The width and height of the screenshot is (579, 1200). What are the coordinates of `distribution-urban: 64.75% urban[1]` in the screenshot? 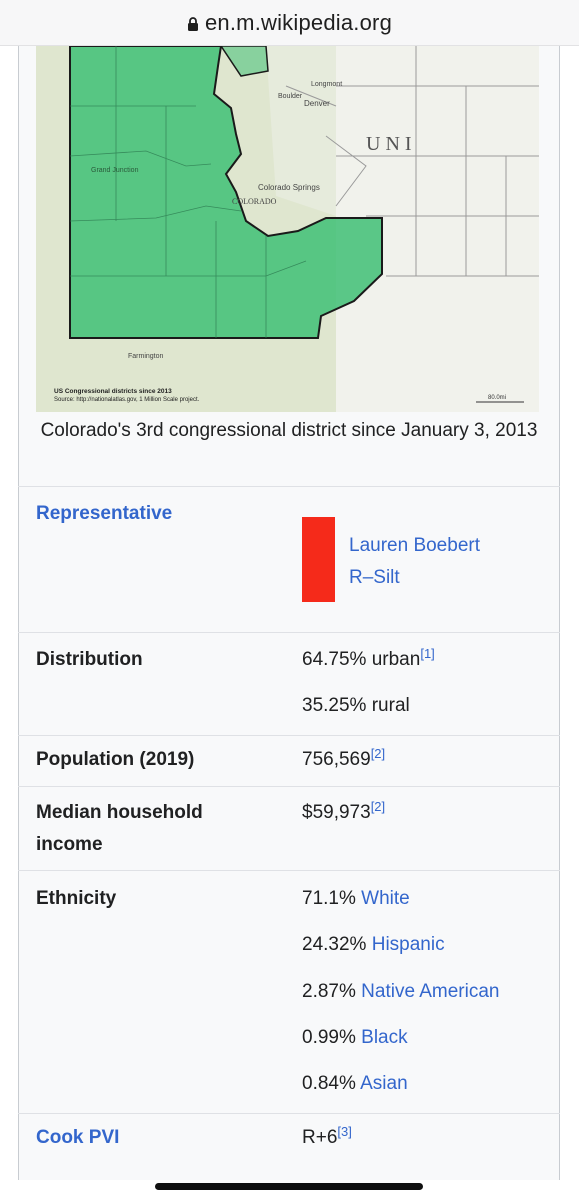 It's located at (368, 660).